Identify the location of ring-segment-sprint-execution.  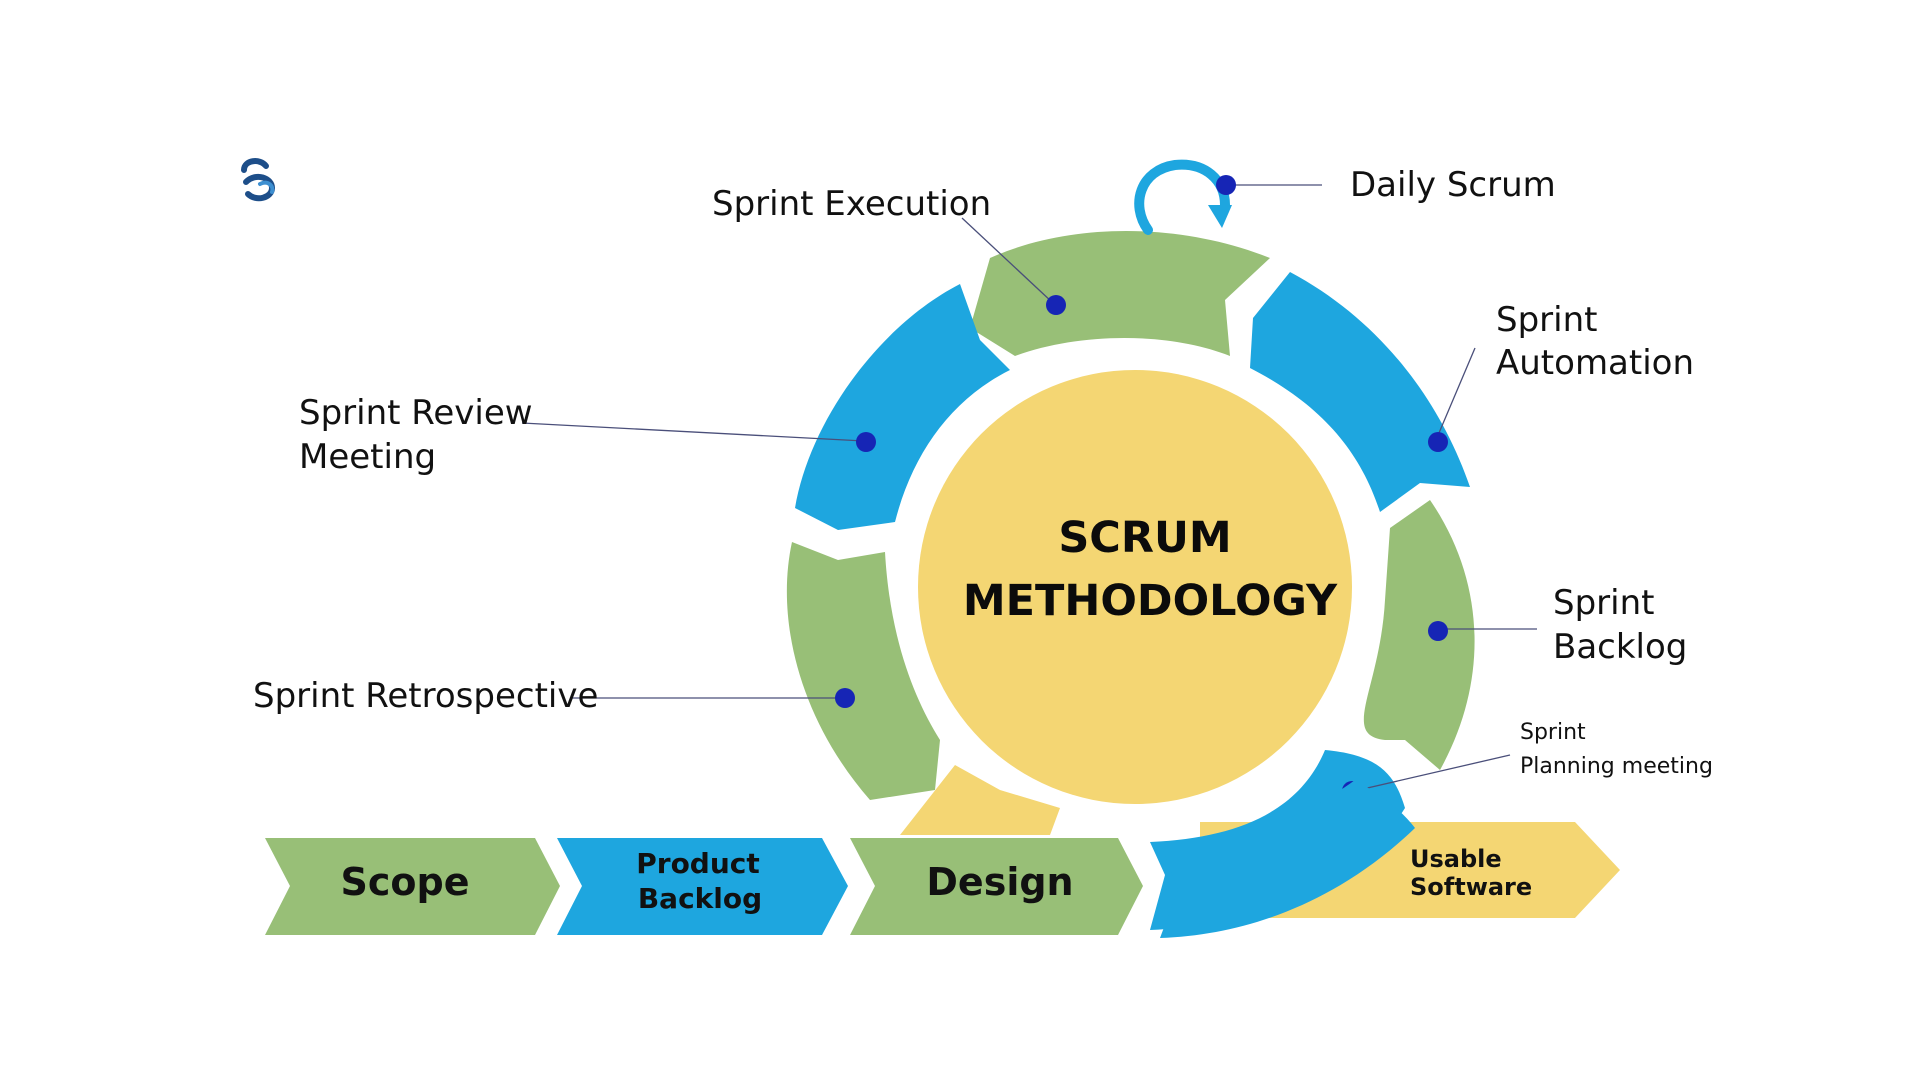
(1120, 293).